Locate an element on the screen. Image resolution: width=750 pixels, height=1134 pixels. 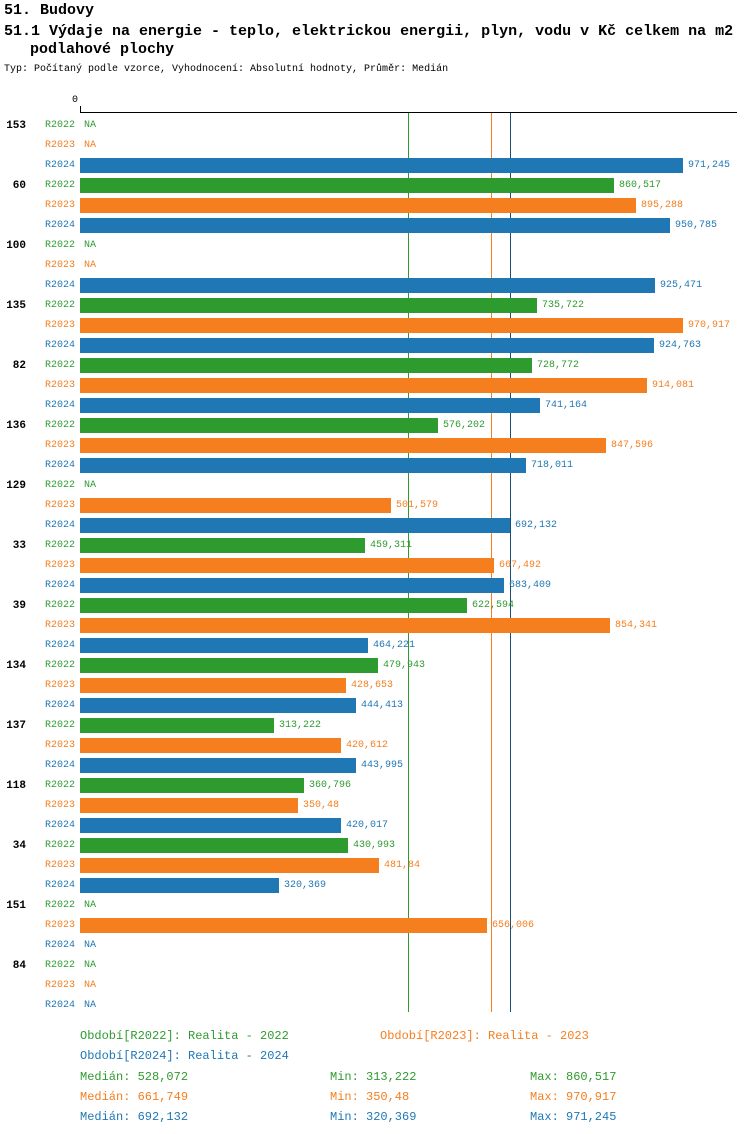
chart-row: R2023 914,081 is located at coordinates (375, 386).